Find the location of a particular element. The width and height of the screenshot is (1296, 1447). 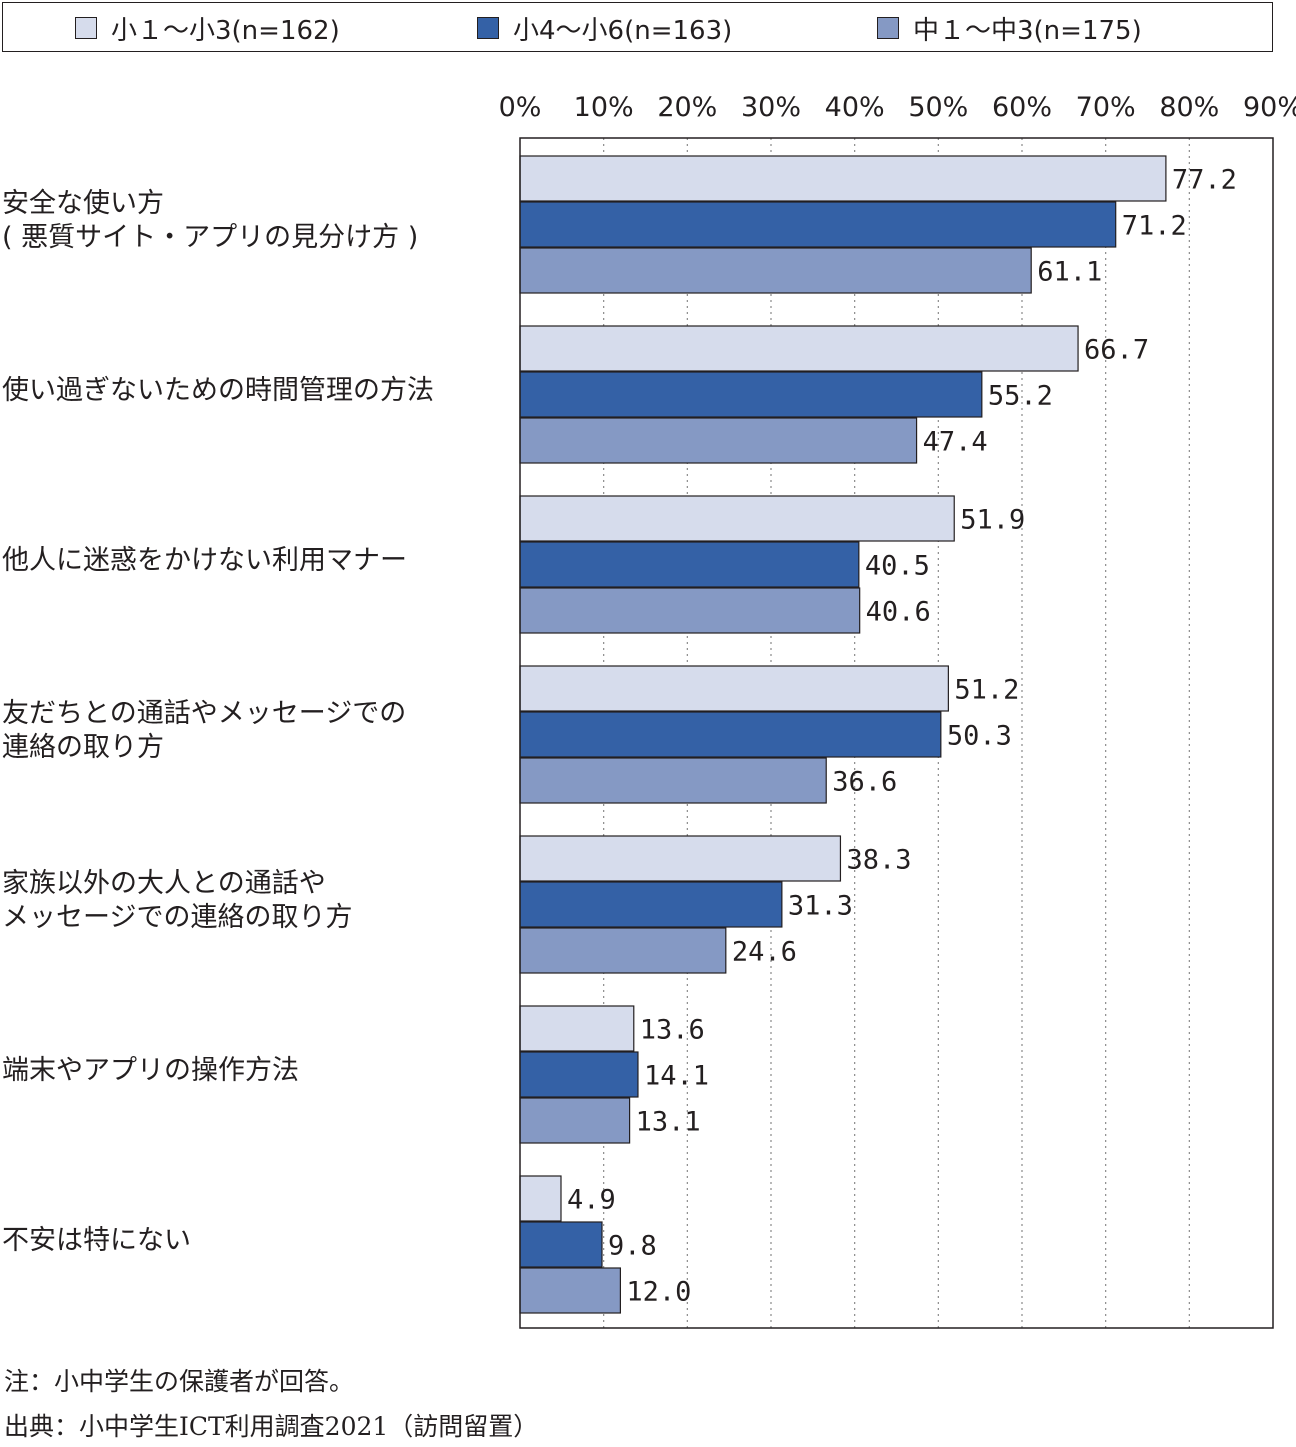

data-label: 61.1 is located at coordinates (1069, 272).